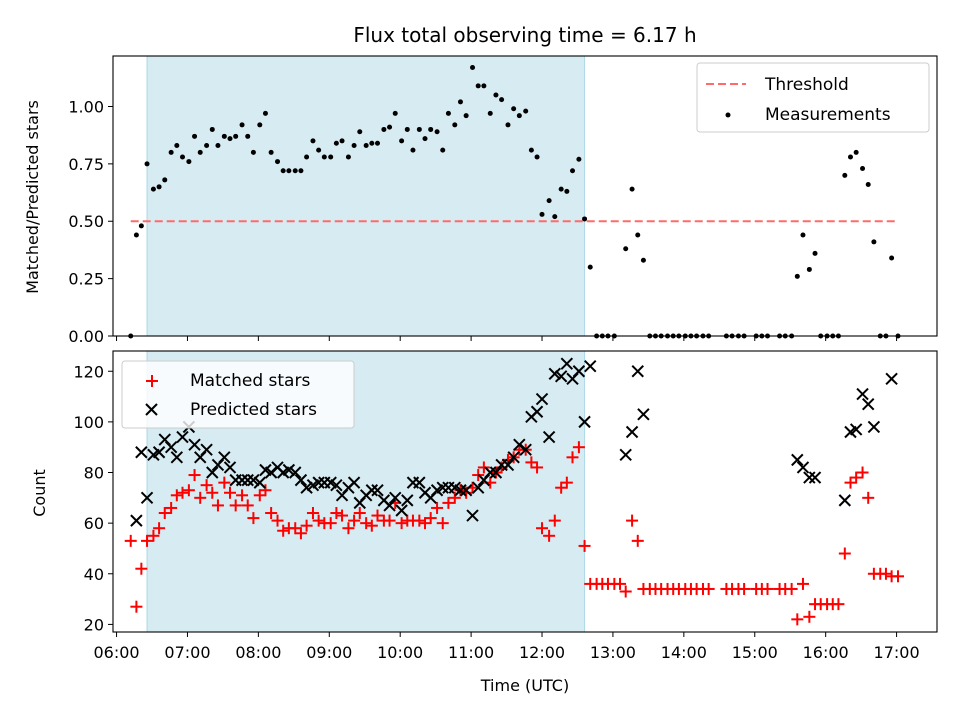 This screenshot has height=720, width=960. Describe the element at coordinates (755, 652) in the screenshot. I see `x-tick-label: 15:00` at that location.